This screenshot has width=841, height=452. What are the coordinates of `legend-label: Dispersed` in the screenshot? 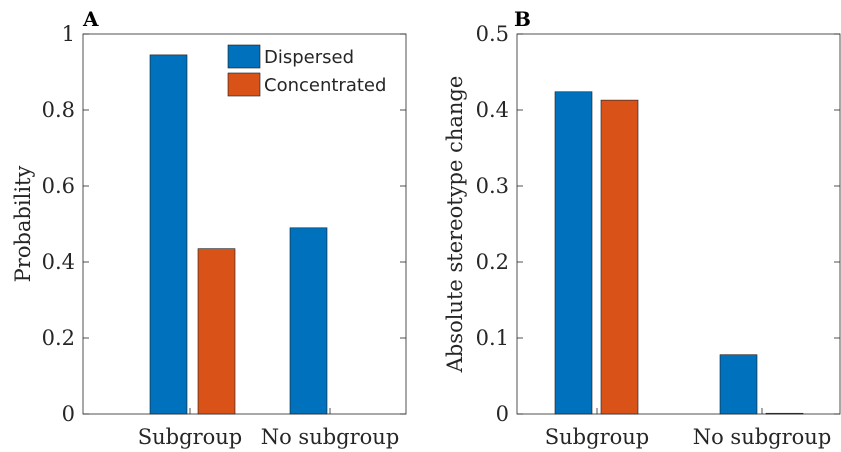 It's located at (309, 57).